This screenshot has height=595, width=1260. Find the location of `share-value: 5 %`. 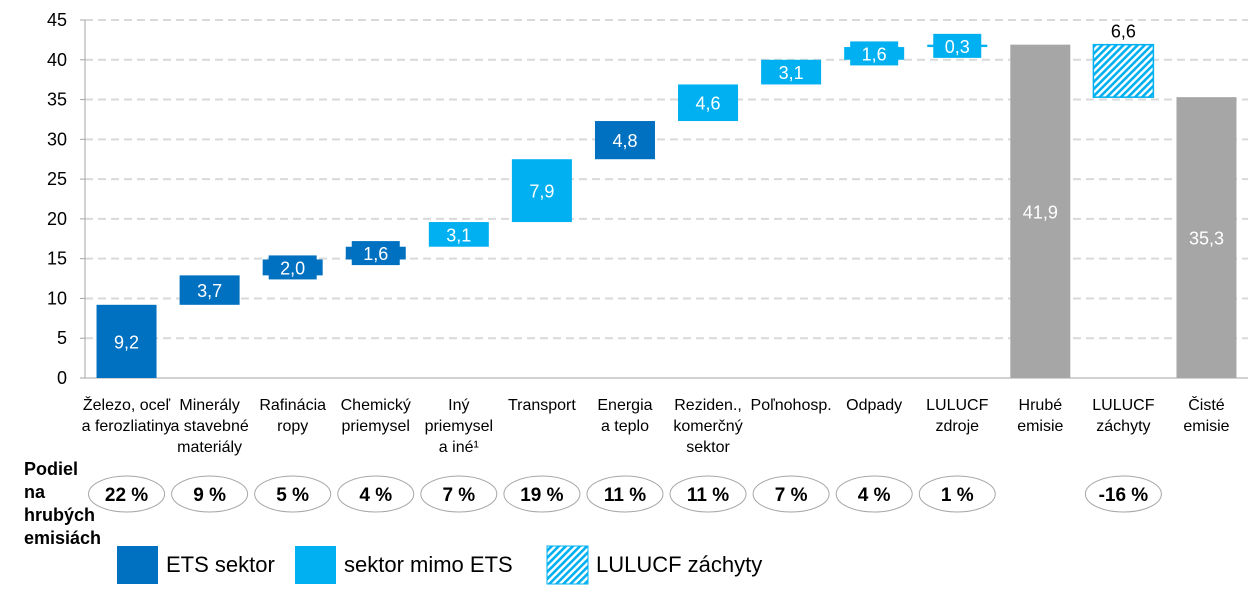

share-value: 5 % is located at coordinates (292, 495).